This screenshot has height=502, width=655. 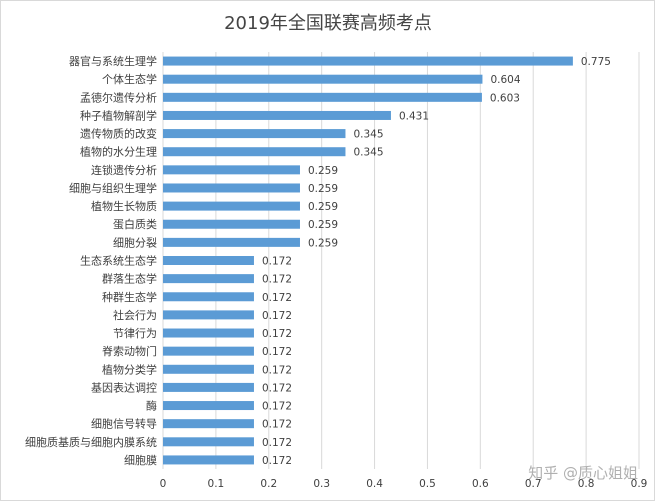 I want to click on category-label: 细胞质基质与细胞内膜系统, so click(x=91, y=442).